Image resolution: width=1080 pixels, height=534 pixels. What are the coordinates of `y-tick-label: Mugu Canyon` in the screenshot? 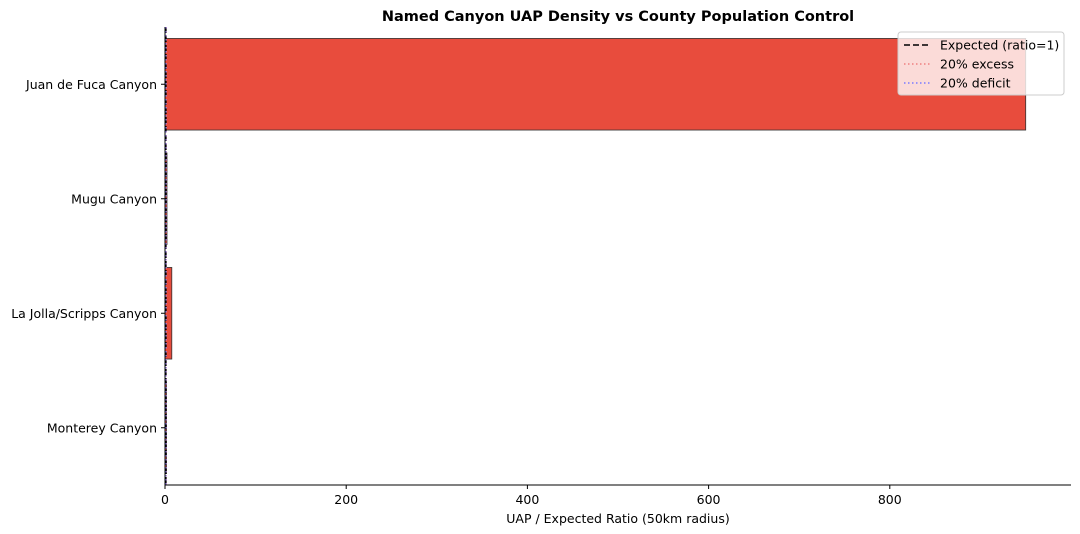 It's located at (114, 198).